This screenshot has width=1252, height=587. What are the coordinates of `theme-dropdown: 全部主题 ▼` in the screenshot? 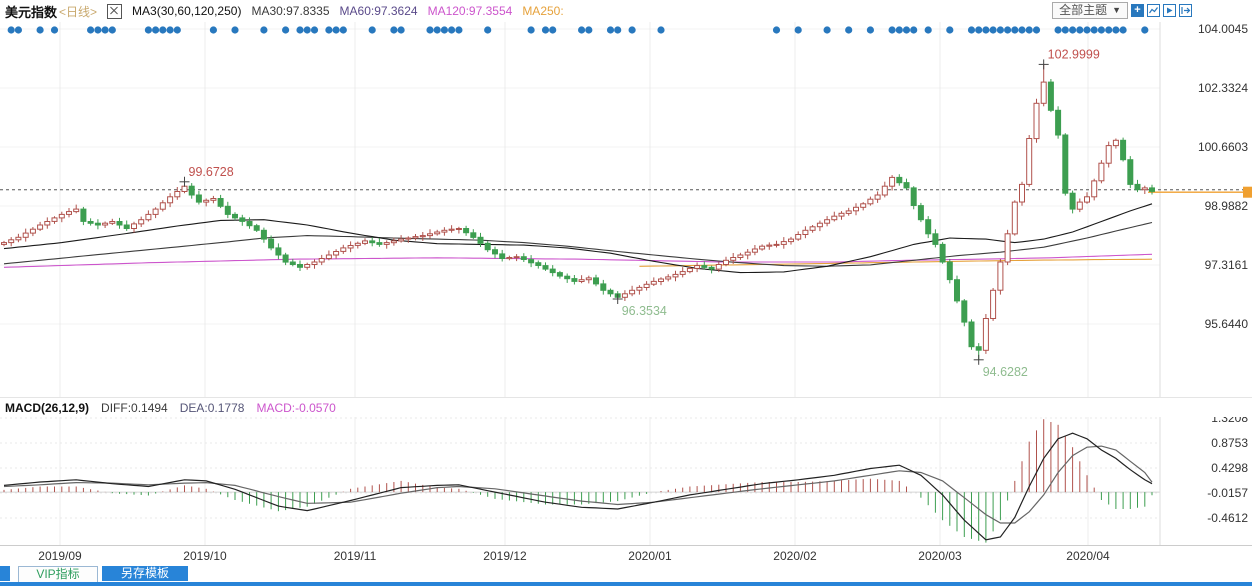 It's located at (1090, 10).